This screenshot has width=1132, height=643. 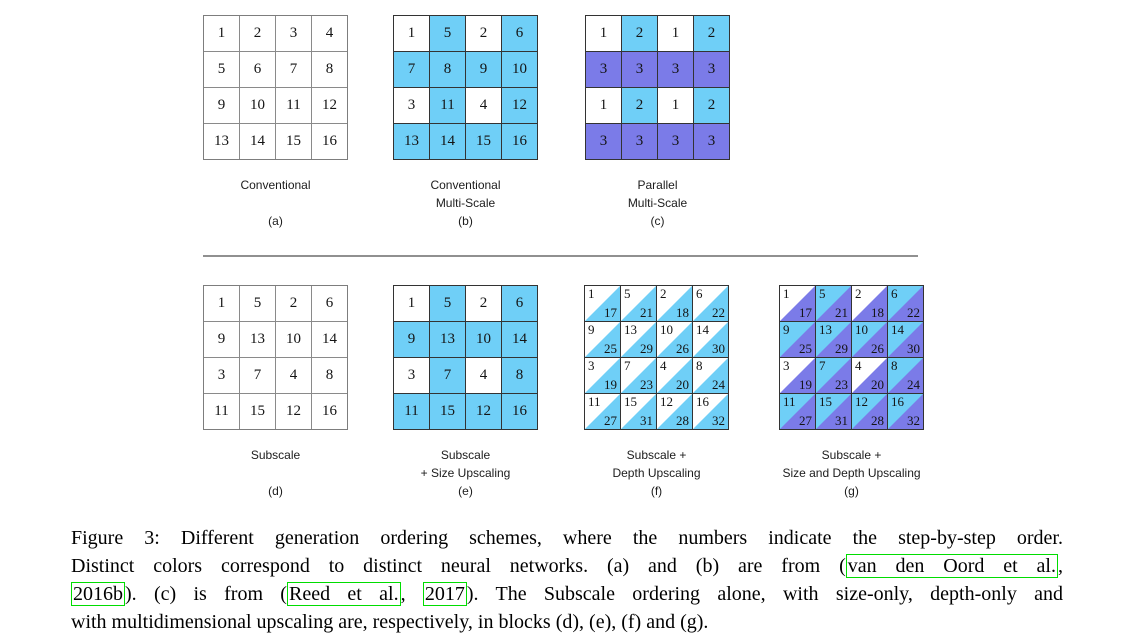 I want to click on cell-step-number-first: 15, so click(x=825, y=401).